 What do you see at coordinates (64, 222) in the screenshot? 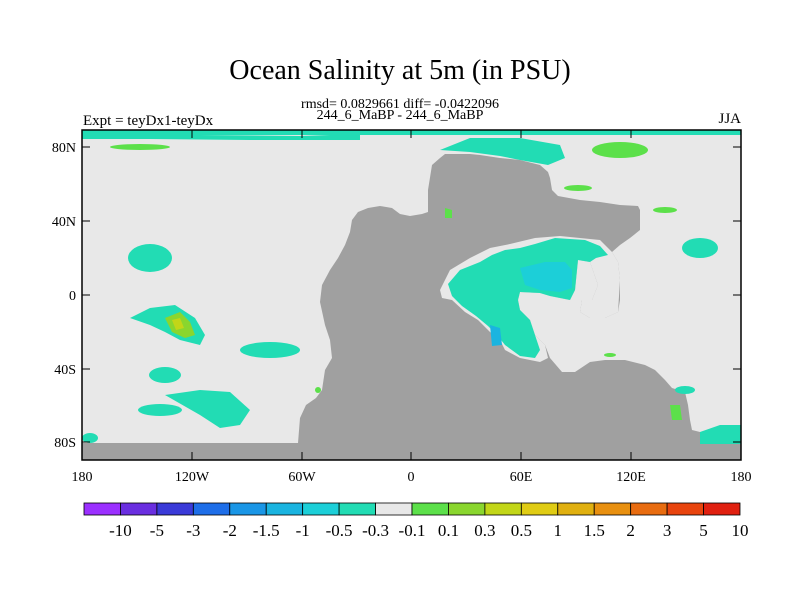
I see `lat-label: 40N` at bounding box center [64, 222].